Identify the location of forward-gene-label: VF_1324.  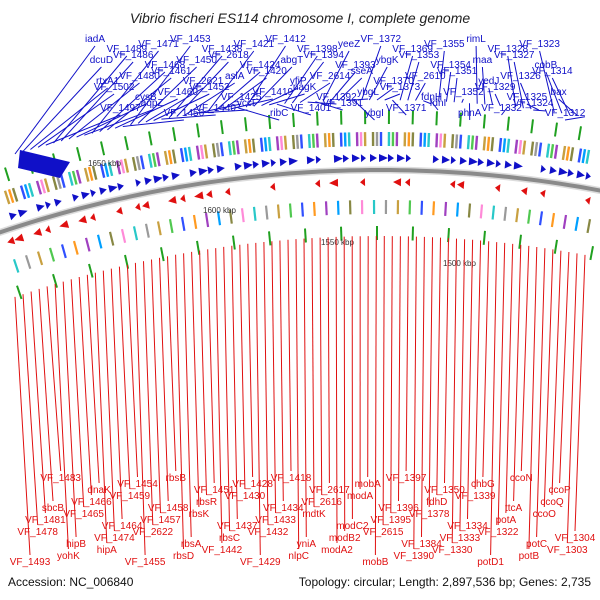
(533, 103).